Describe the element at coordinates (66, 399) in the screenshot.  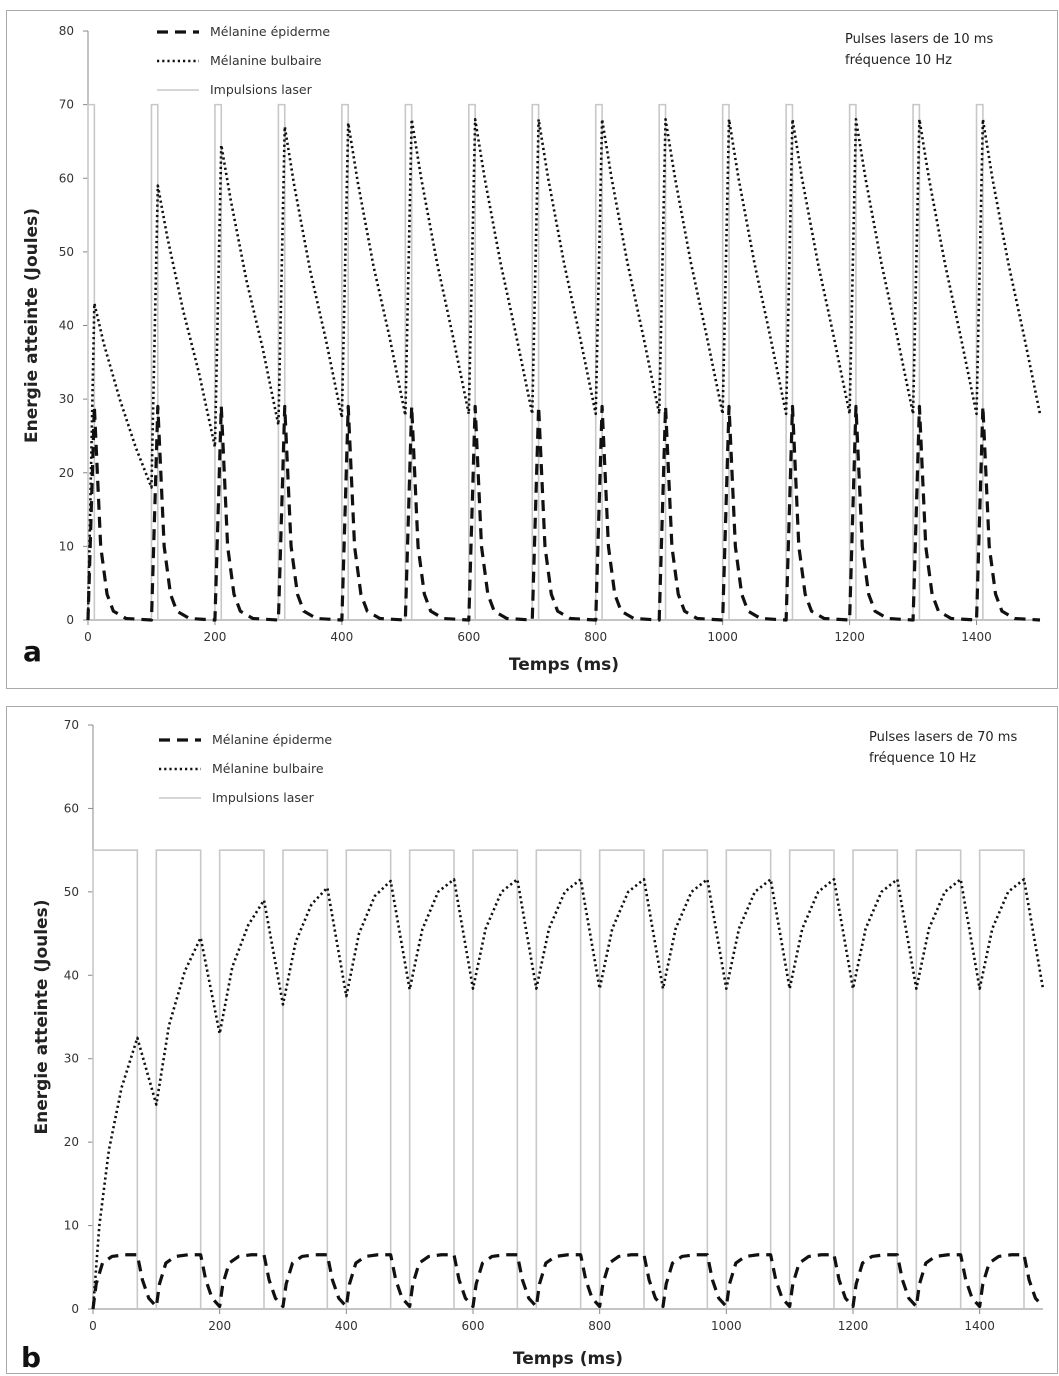
I see `chart-a-y-tick-label: 30` at that location.